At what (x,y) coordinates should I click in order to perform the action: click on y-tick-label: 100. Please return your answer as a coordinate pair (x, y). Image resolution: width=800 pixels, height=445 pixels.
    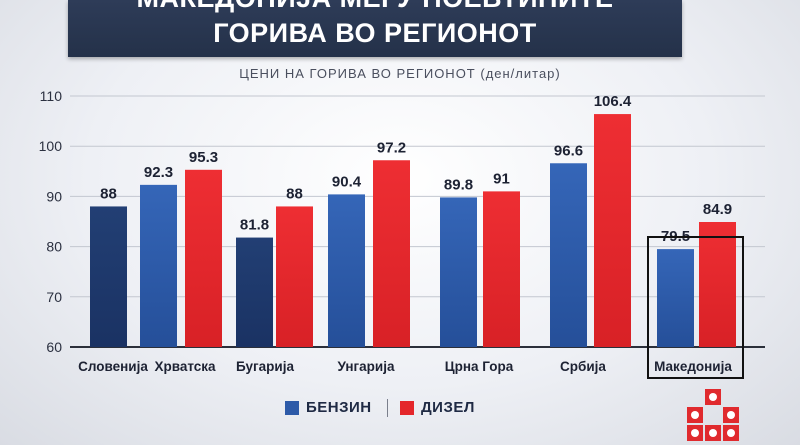
    Looking at the image, I should click on (51, 146).